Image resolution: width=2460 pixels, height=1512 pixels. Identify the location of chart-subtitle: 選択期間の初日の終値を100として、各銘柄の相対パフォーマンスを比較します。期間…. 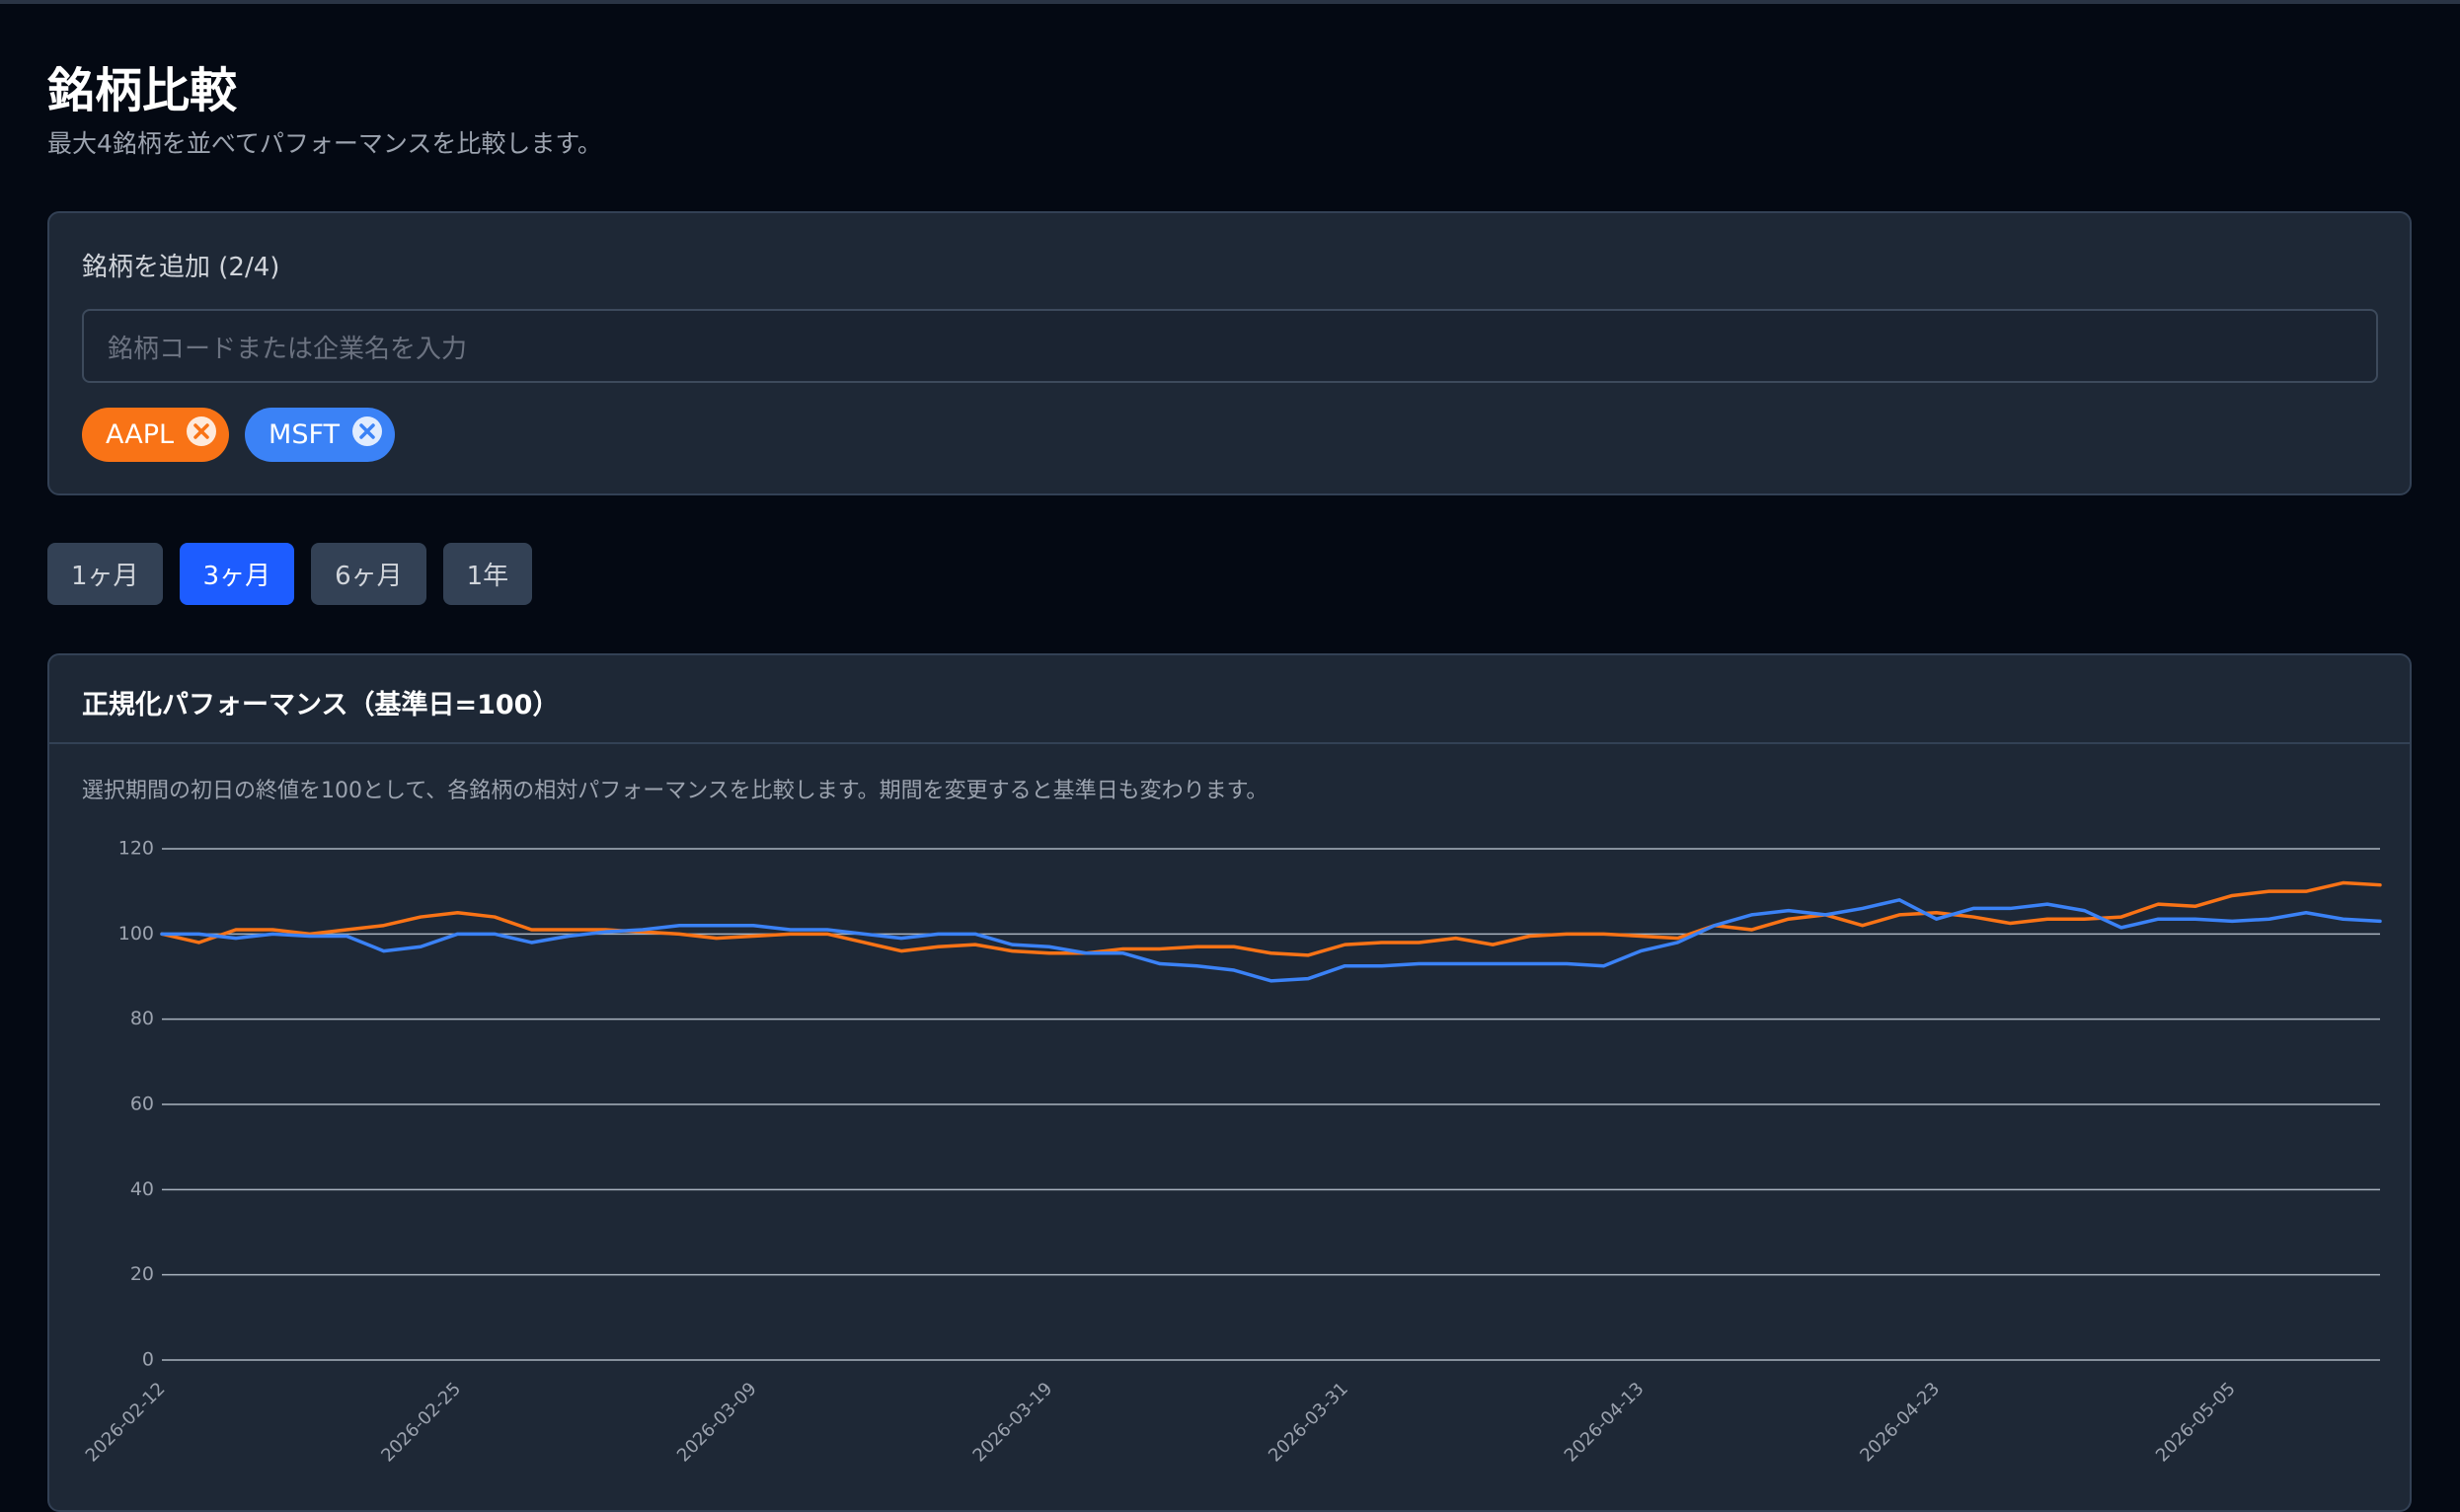
(675, 791).